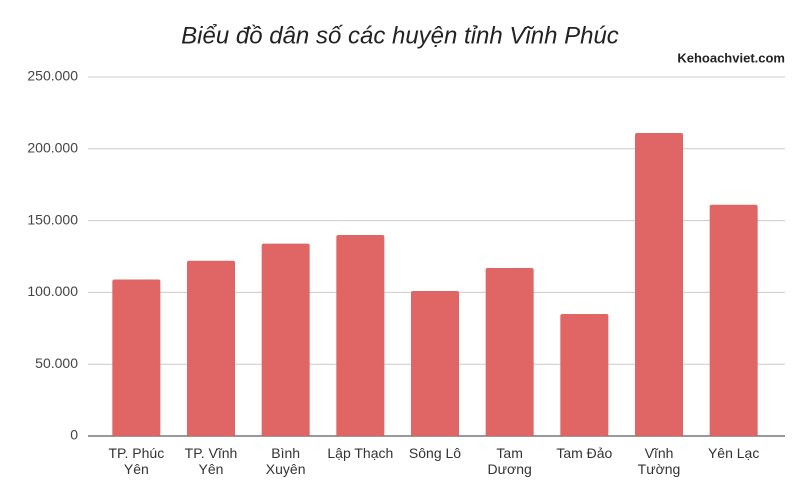  Describe the element at coordinates (509, 461) in the screenshot. I see `x-tick-label: Tam Dương` at that location.